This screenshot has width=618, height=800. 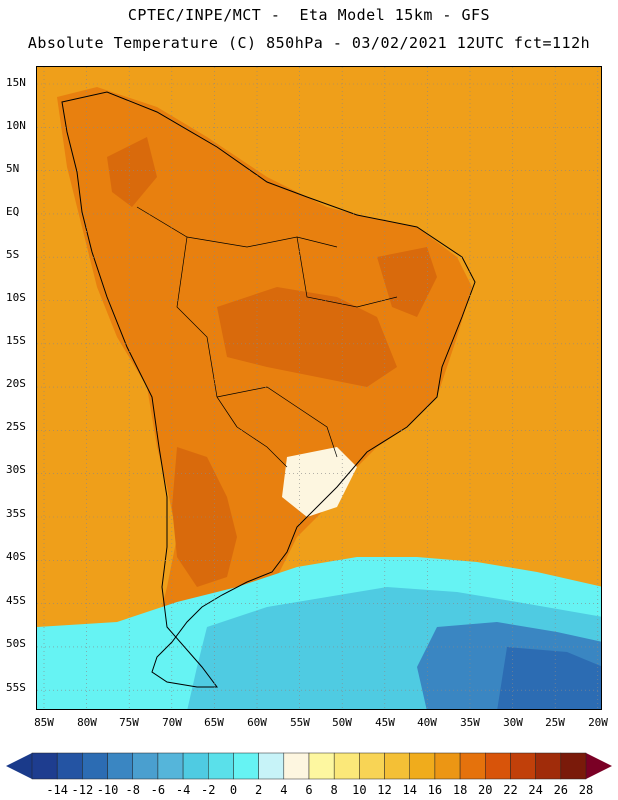 I want to click on lon-label: 35W, so click(x=470, y=722).